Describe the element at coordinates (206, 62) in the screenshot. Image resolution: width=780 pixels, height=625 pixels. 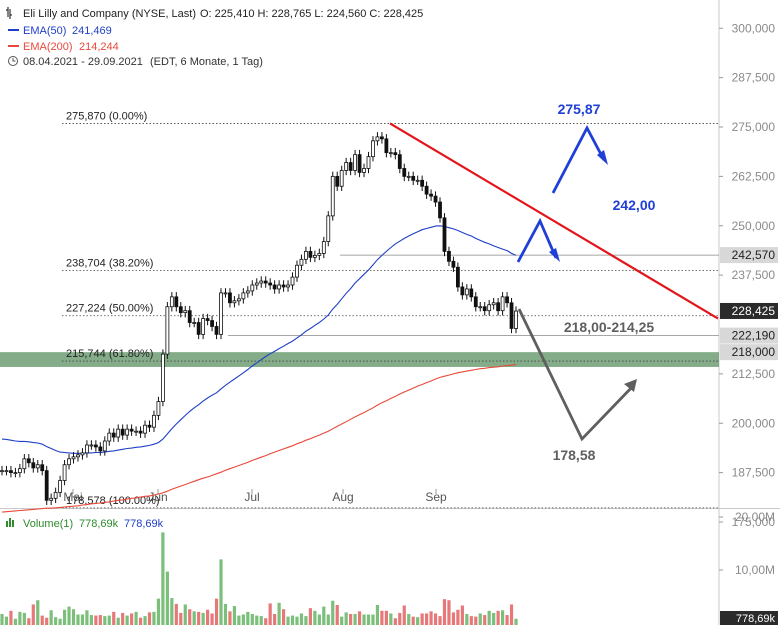
I see `date-range-detail: (EDT, 6 Monate, 1 Tag)` at that location.